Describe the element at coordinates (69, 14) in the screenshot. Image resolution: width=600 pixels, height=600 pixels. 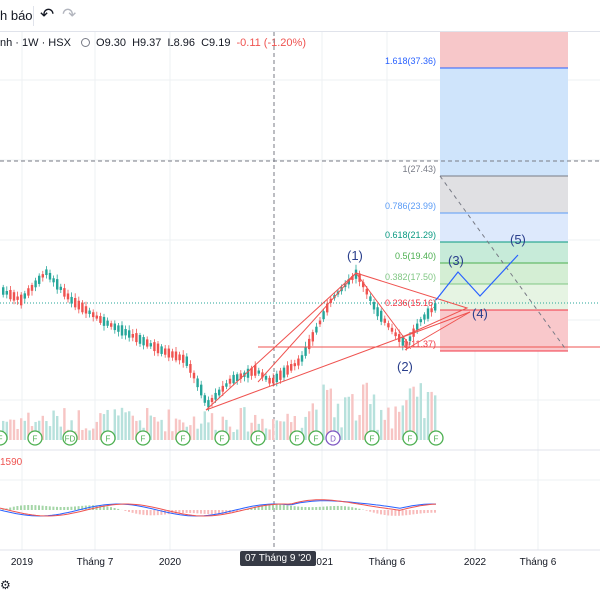
I see `redo-icon: ↷` at that location.